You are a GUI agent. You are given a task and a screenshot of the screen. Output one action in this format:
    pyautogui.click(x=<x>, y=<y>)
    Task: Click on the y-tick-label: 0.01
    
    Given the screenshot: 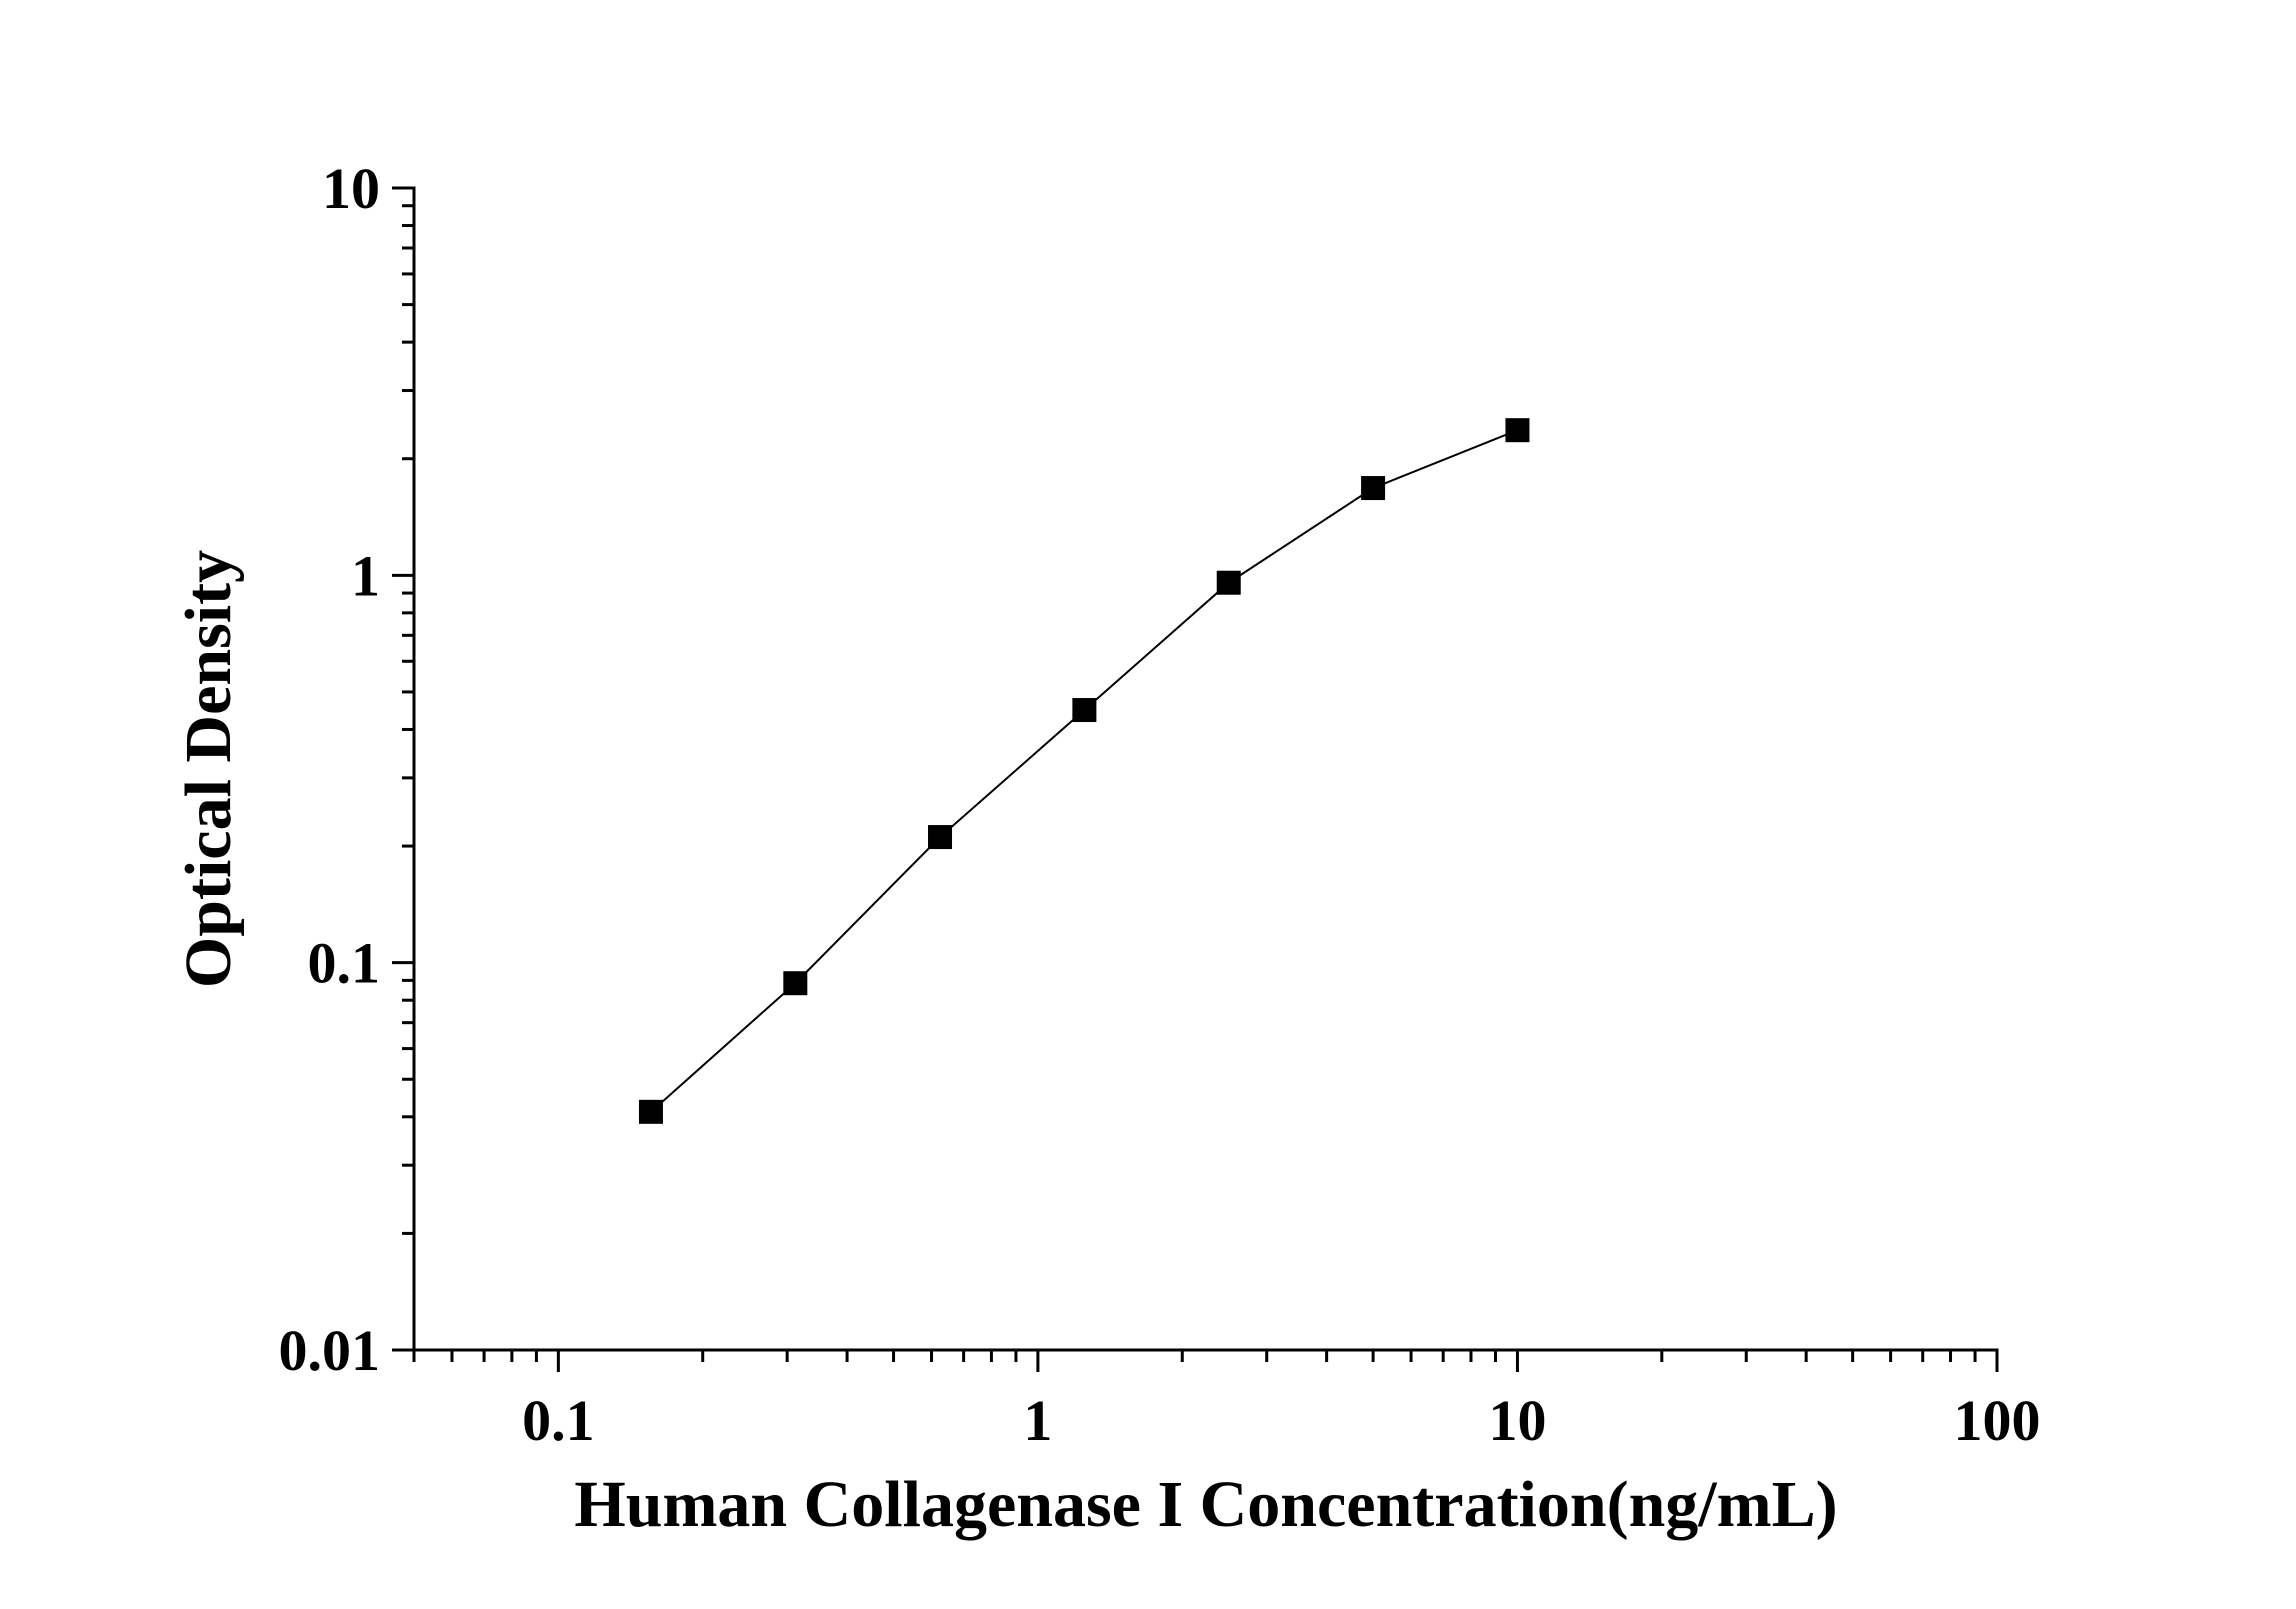 What is the action you would take?
    pyautogui.click(x=330, y=1350)
    